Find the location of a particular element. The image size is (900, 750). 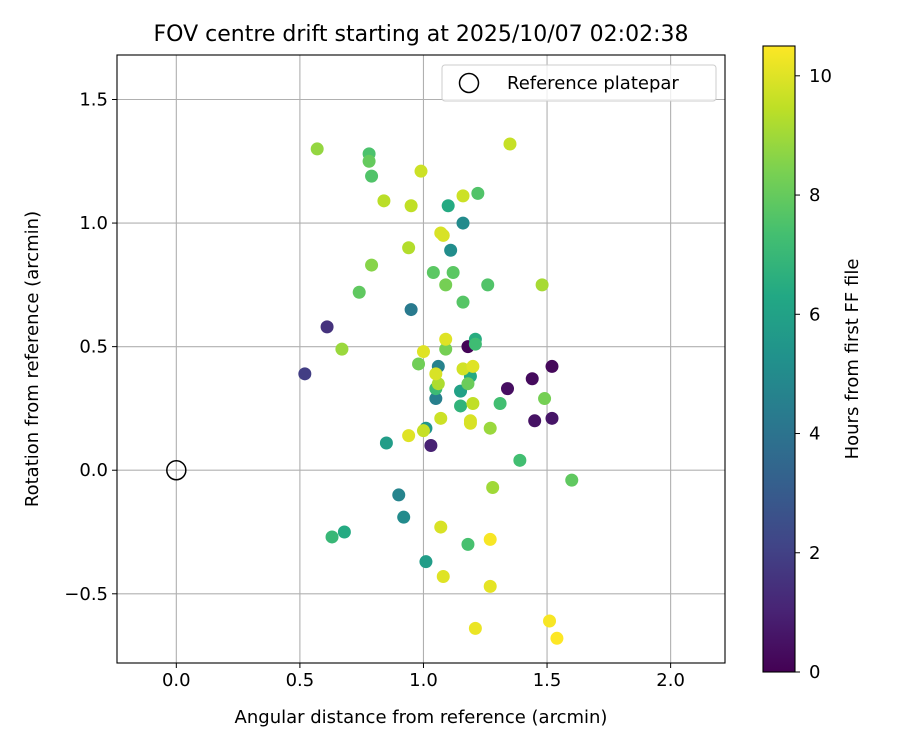

x-tick-label: 2.0 is located at coordinates (670, 680).